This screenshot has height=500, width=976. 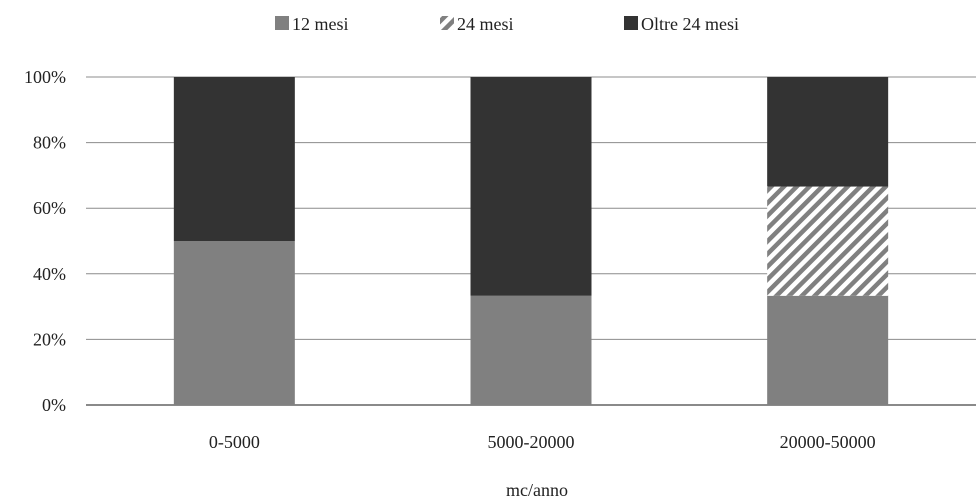 I want to click on legend-label: 24 mesi, so click(x=485, y=24).